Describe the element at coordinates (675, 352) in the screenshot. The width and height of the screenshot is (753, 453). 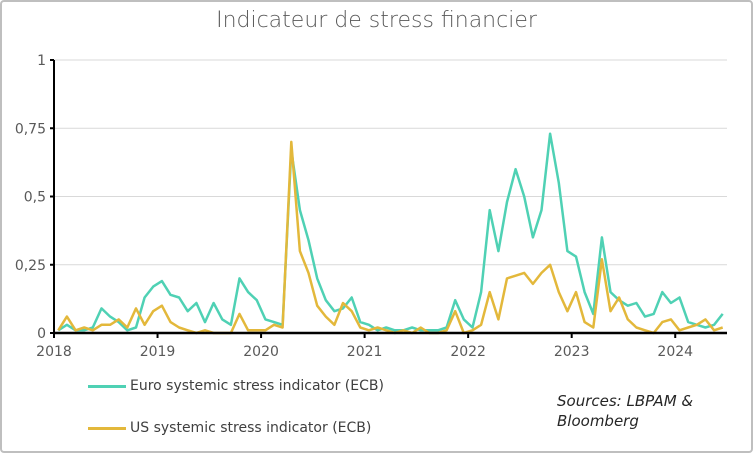
I see `x-tick-label: 2024` at that location.